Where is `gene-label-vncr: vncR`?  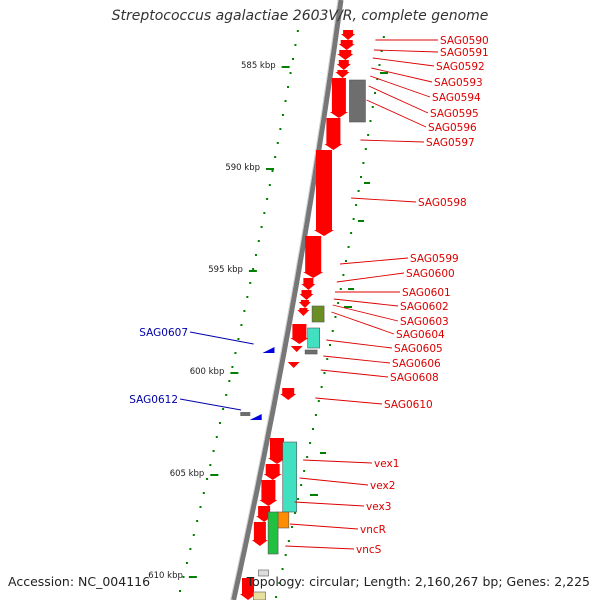 gene-label-vncr: vncR is located at coordinates (373, 530).